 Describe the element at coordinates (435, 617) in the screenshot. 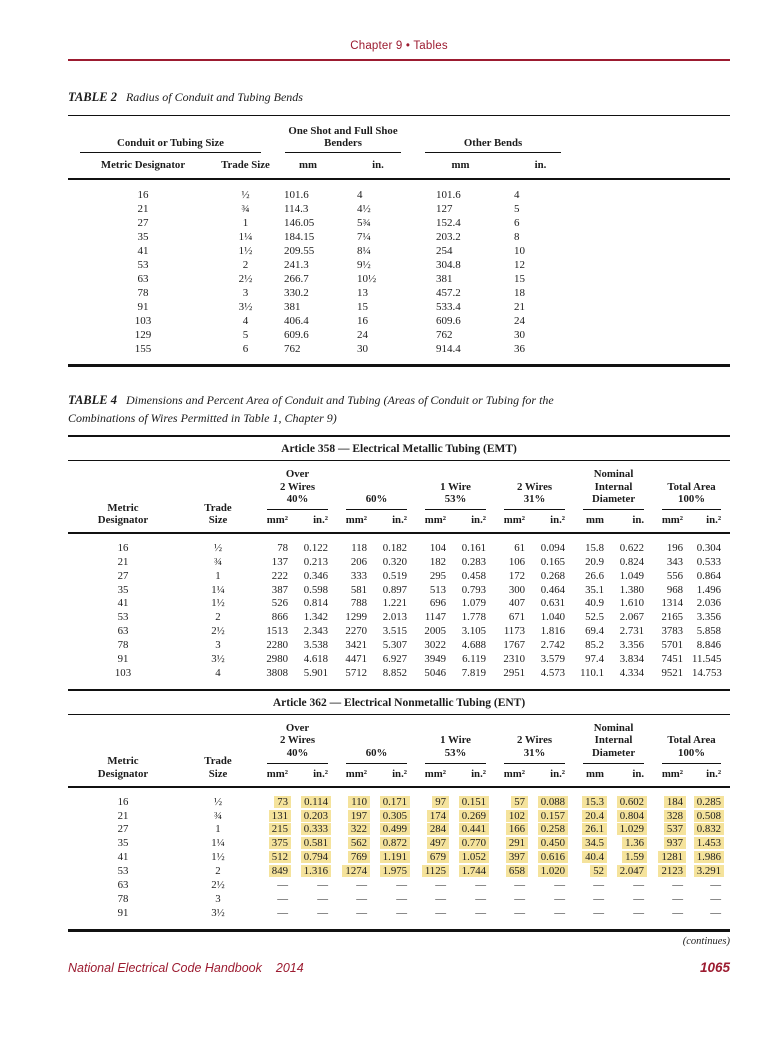

I see `table-cell: 1147` at that location.